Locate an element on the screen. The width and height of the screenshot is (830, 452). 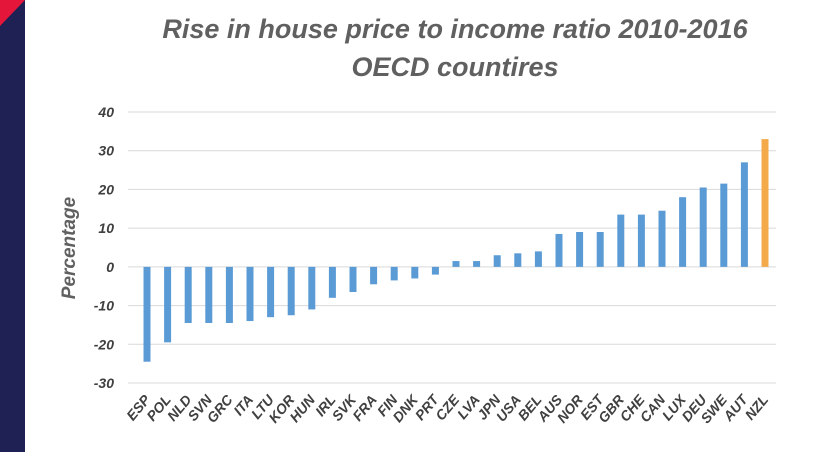
y-tick-label: 0 is located at coordinates (110, 267).